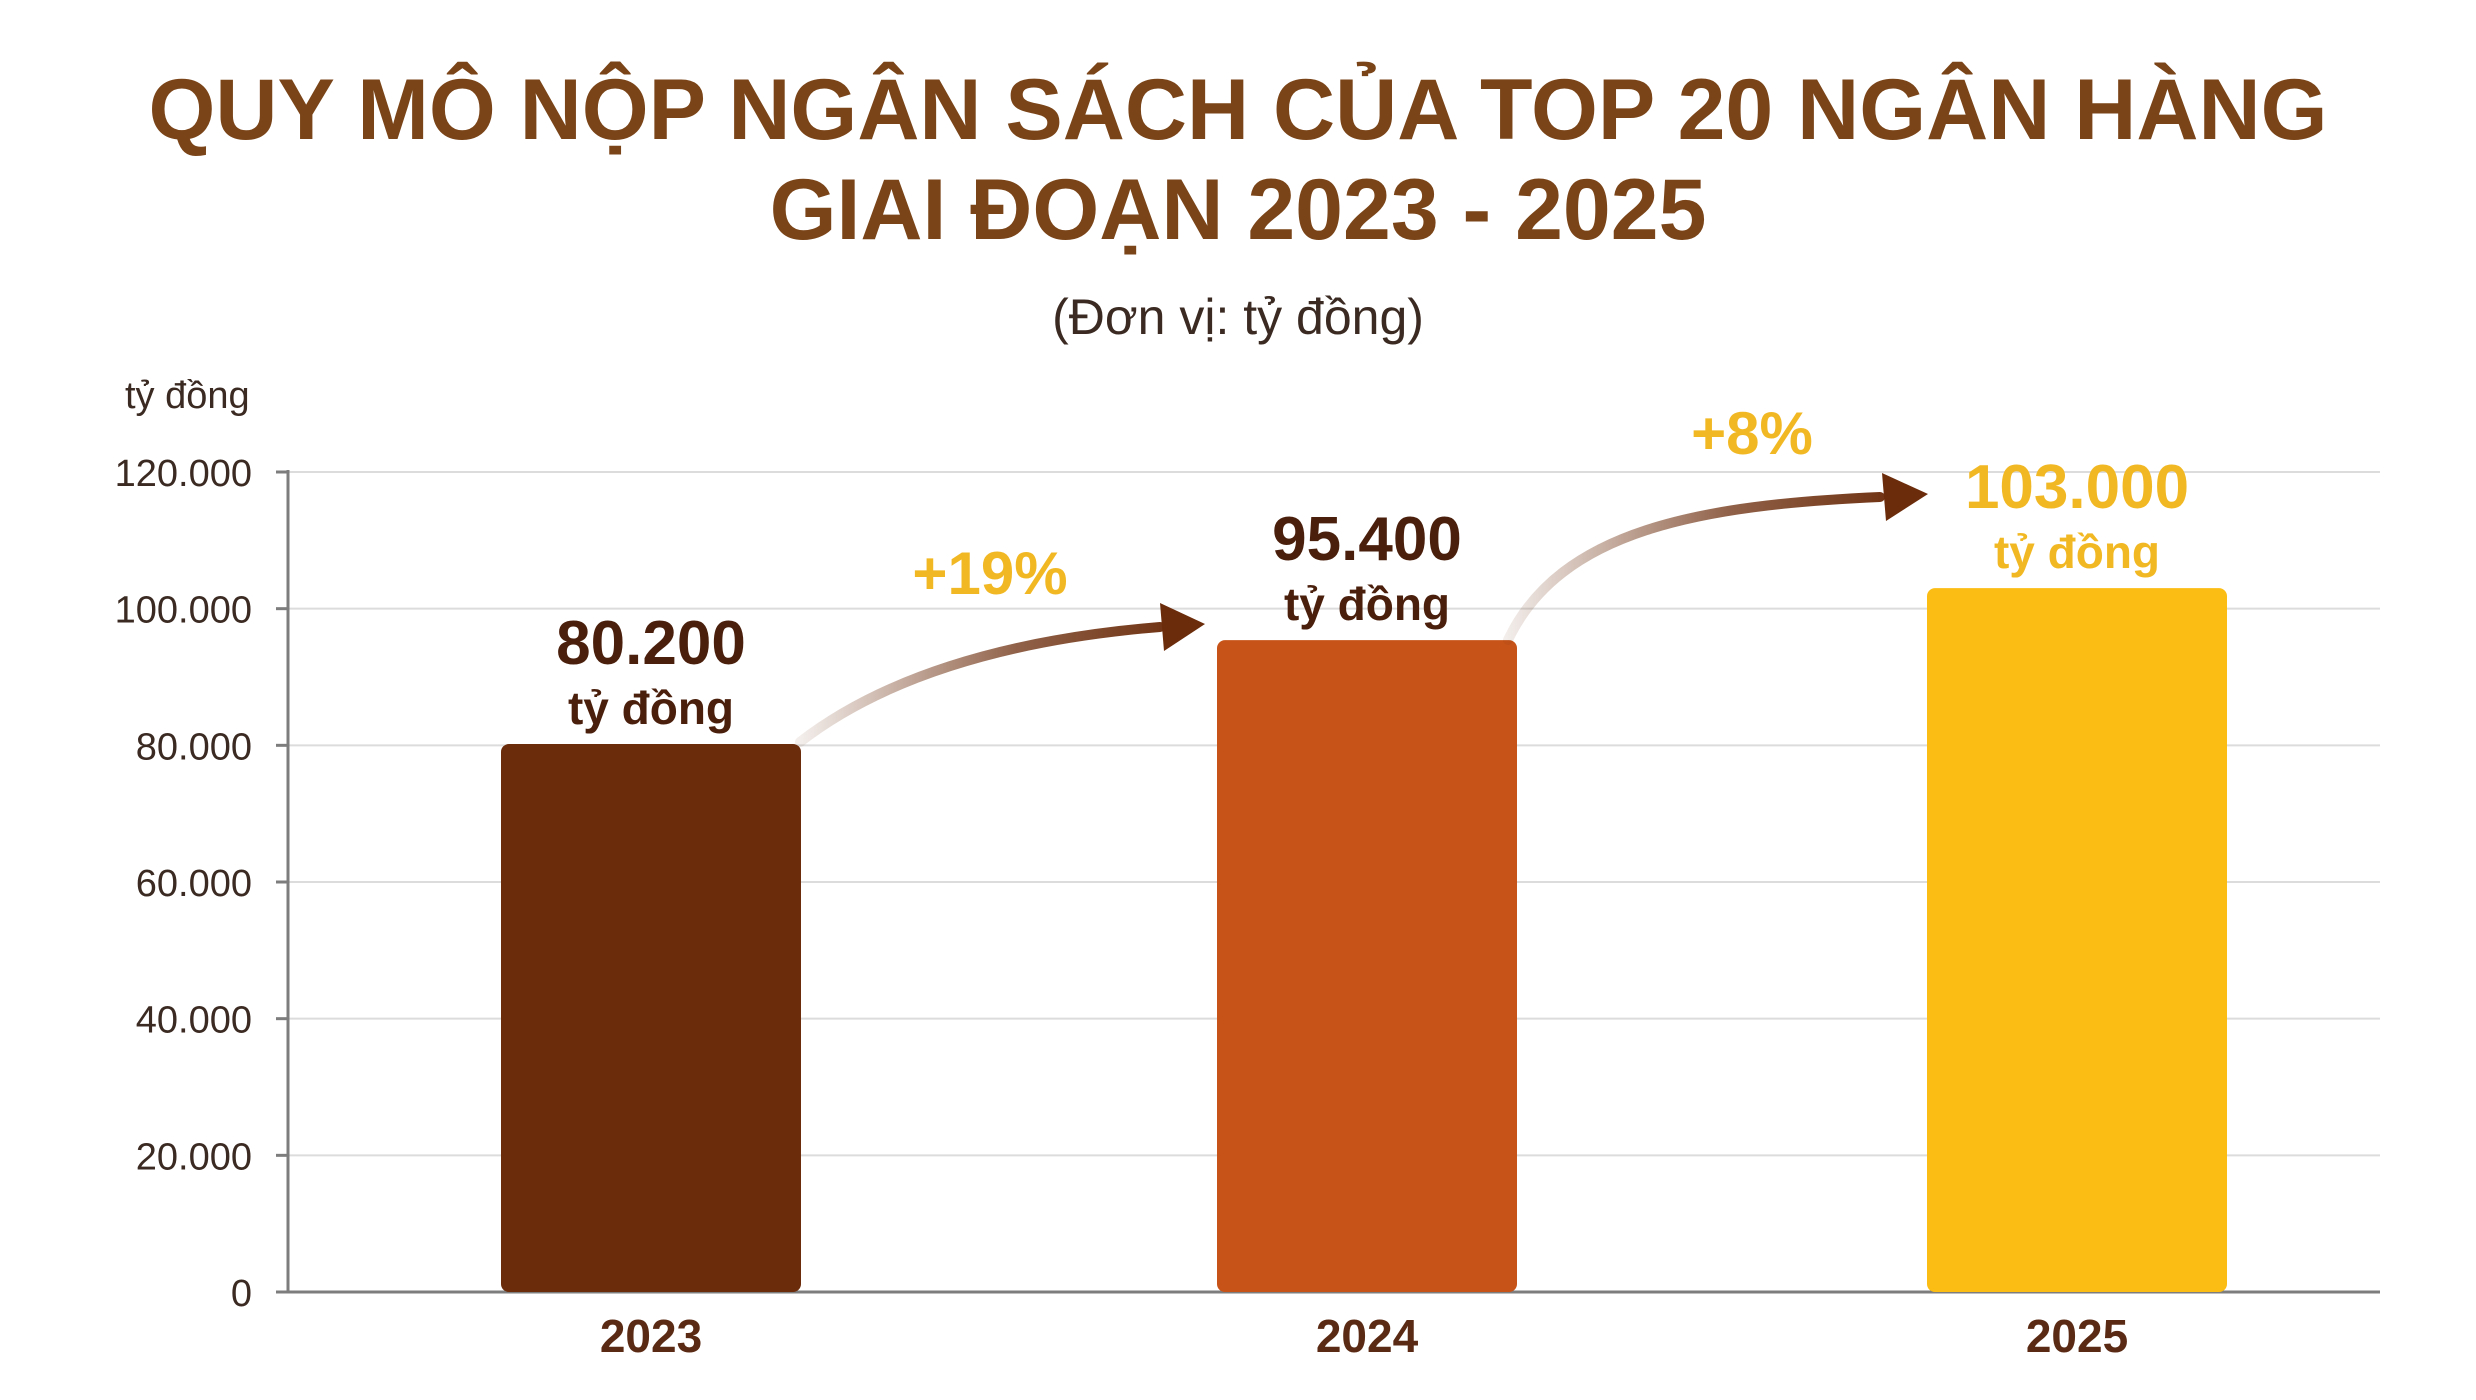 The height and width of the screenshot is (1400, 2476). I want to click on y-axis-label: tỷ đồng, so click(187, 396).